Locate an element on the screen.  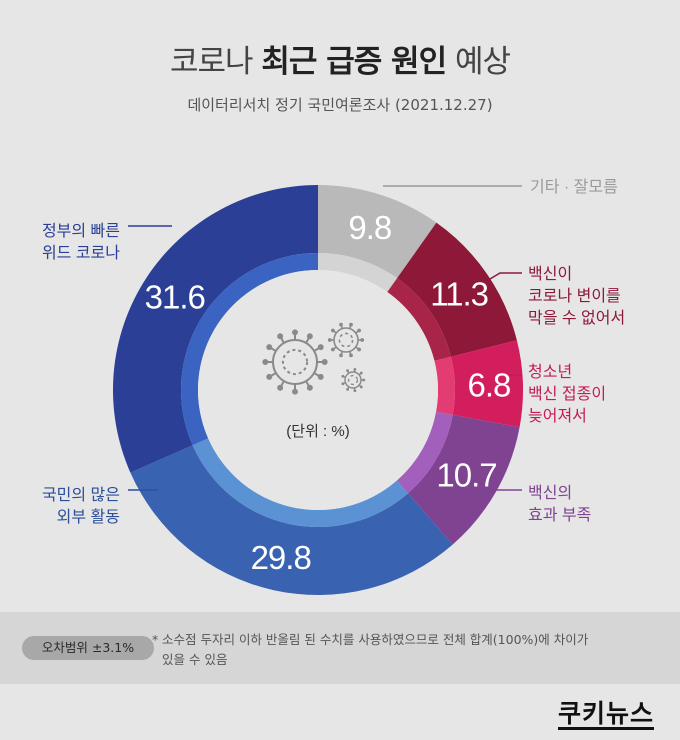
value-label-3: 6.8 is located at coordinates (488, 385).